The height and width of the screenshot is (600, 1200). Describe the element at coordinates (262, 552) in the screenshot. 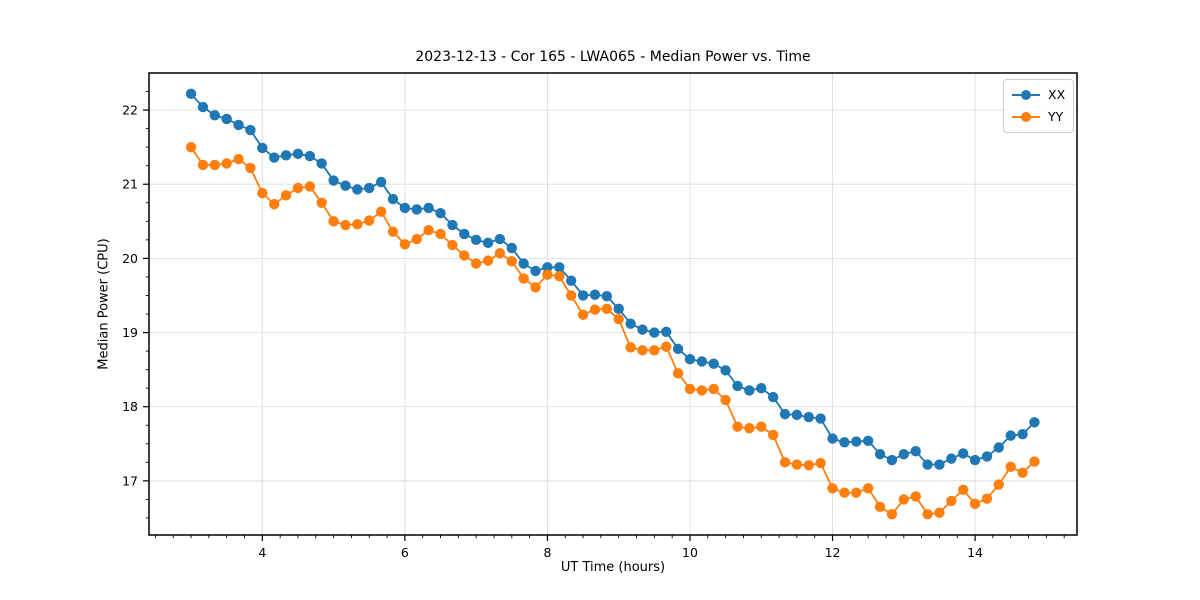

I see `x-tick-label: 4` at that location.